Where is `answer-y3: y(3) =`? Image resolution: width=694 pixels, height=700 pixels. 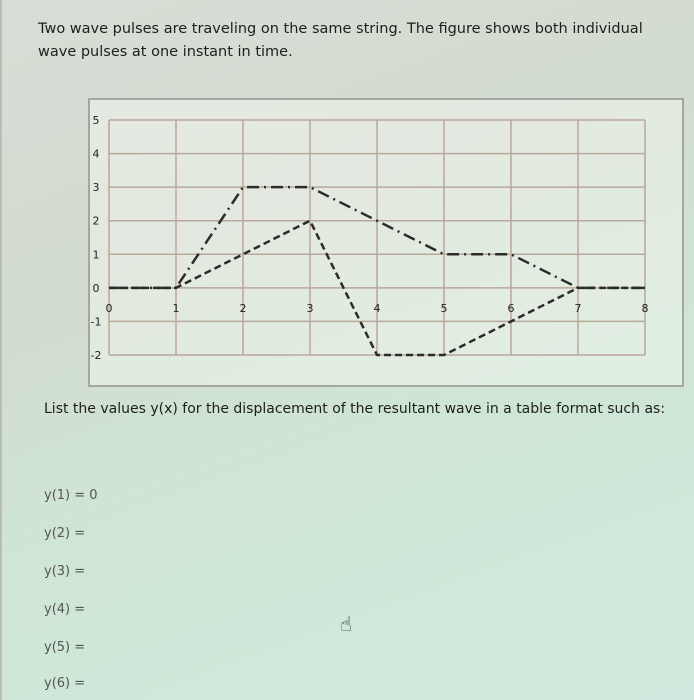 answer-y3: y(3) = is located at coordinates (65, 571).